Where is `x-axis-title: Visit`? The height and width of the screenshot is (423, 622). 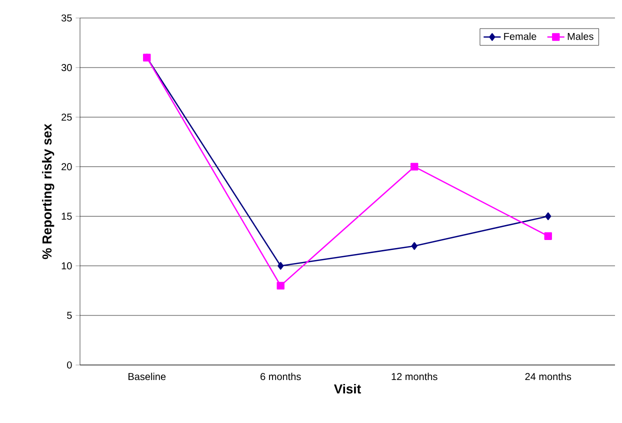
x-axis-title: Visit is located at coordinates (347, 389).